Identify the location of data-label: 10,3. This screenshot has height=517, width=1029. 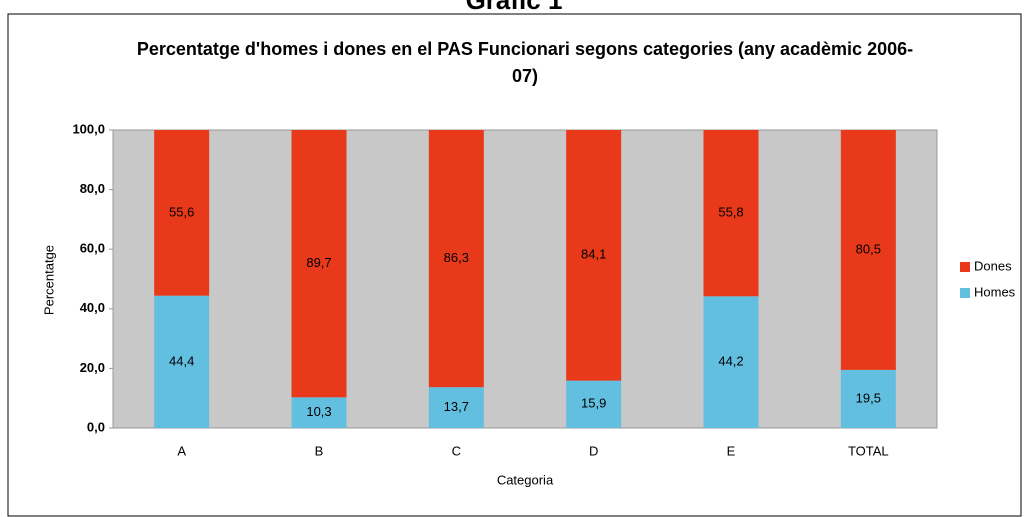
(318, 411).